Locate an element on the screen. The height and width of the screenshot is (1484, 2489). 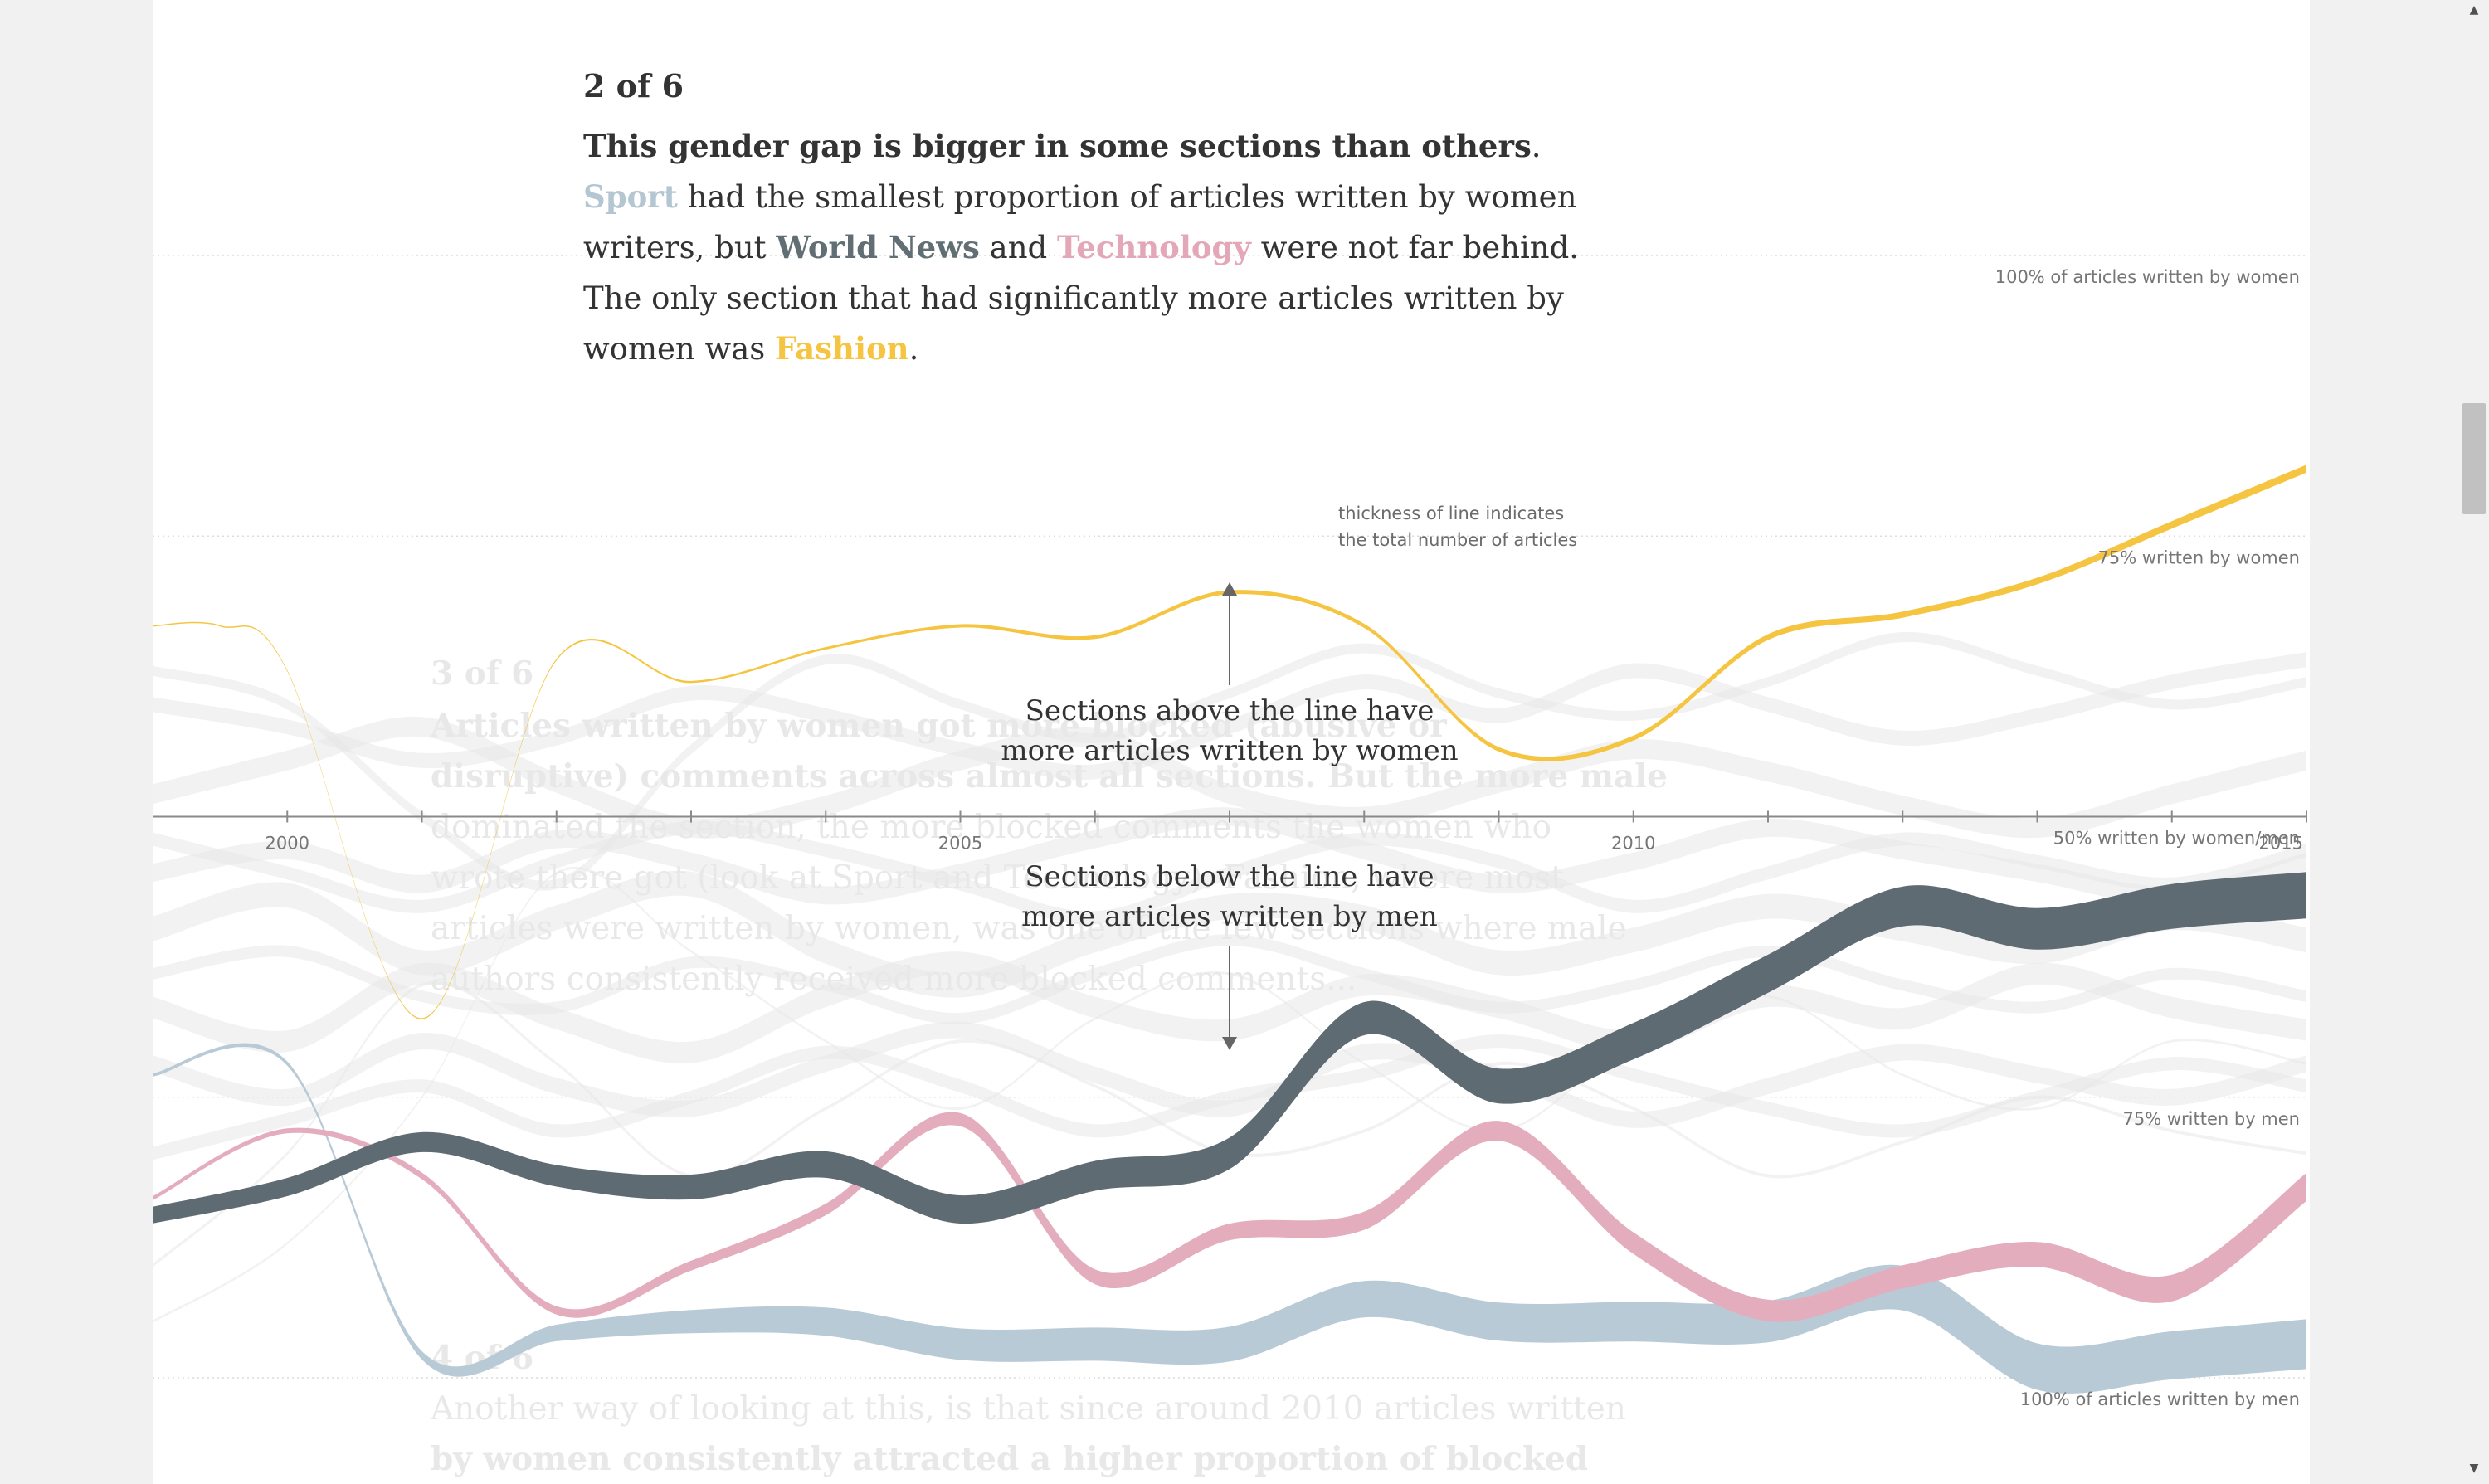
above-line-label: more articles written by women is located at coordinates (1229, 750).